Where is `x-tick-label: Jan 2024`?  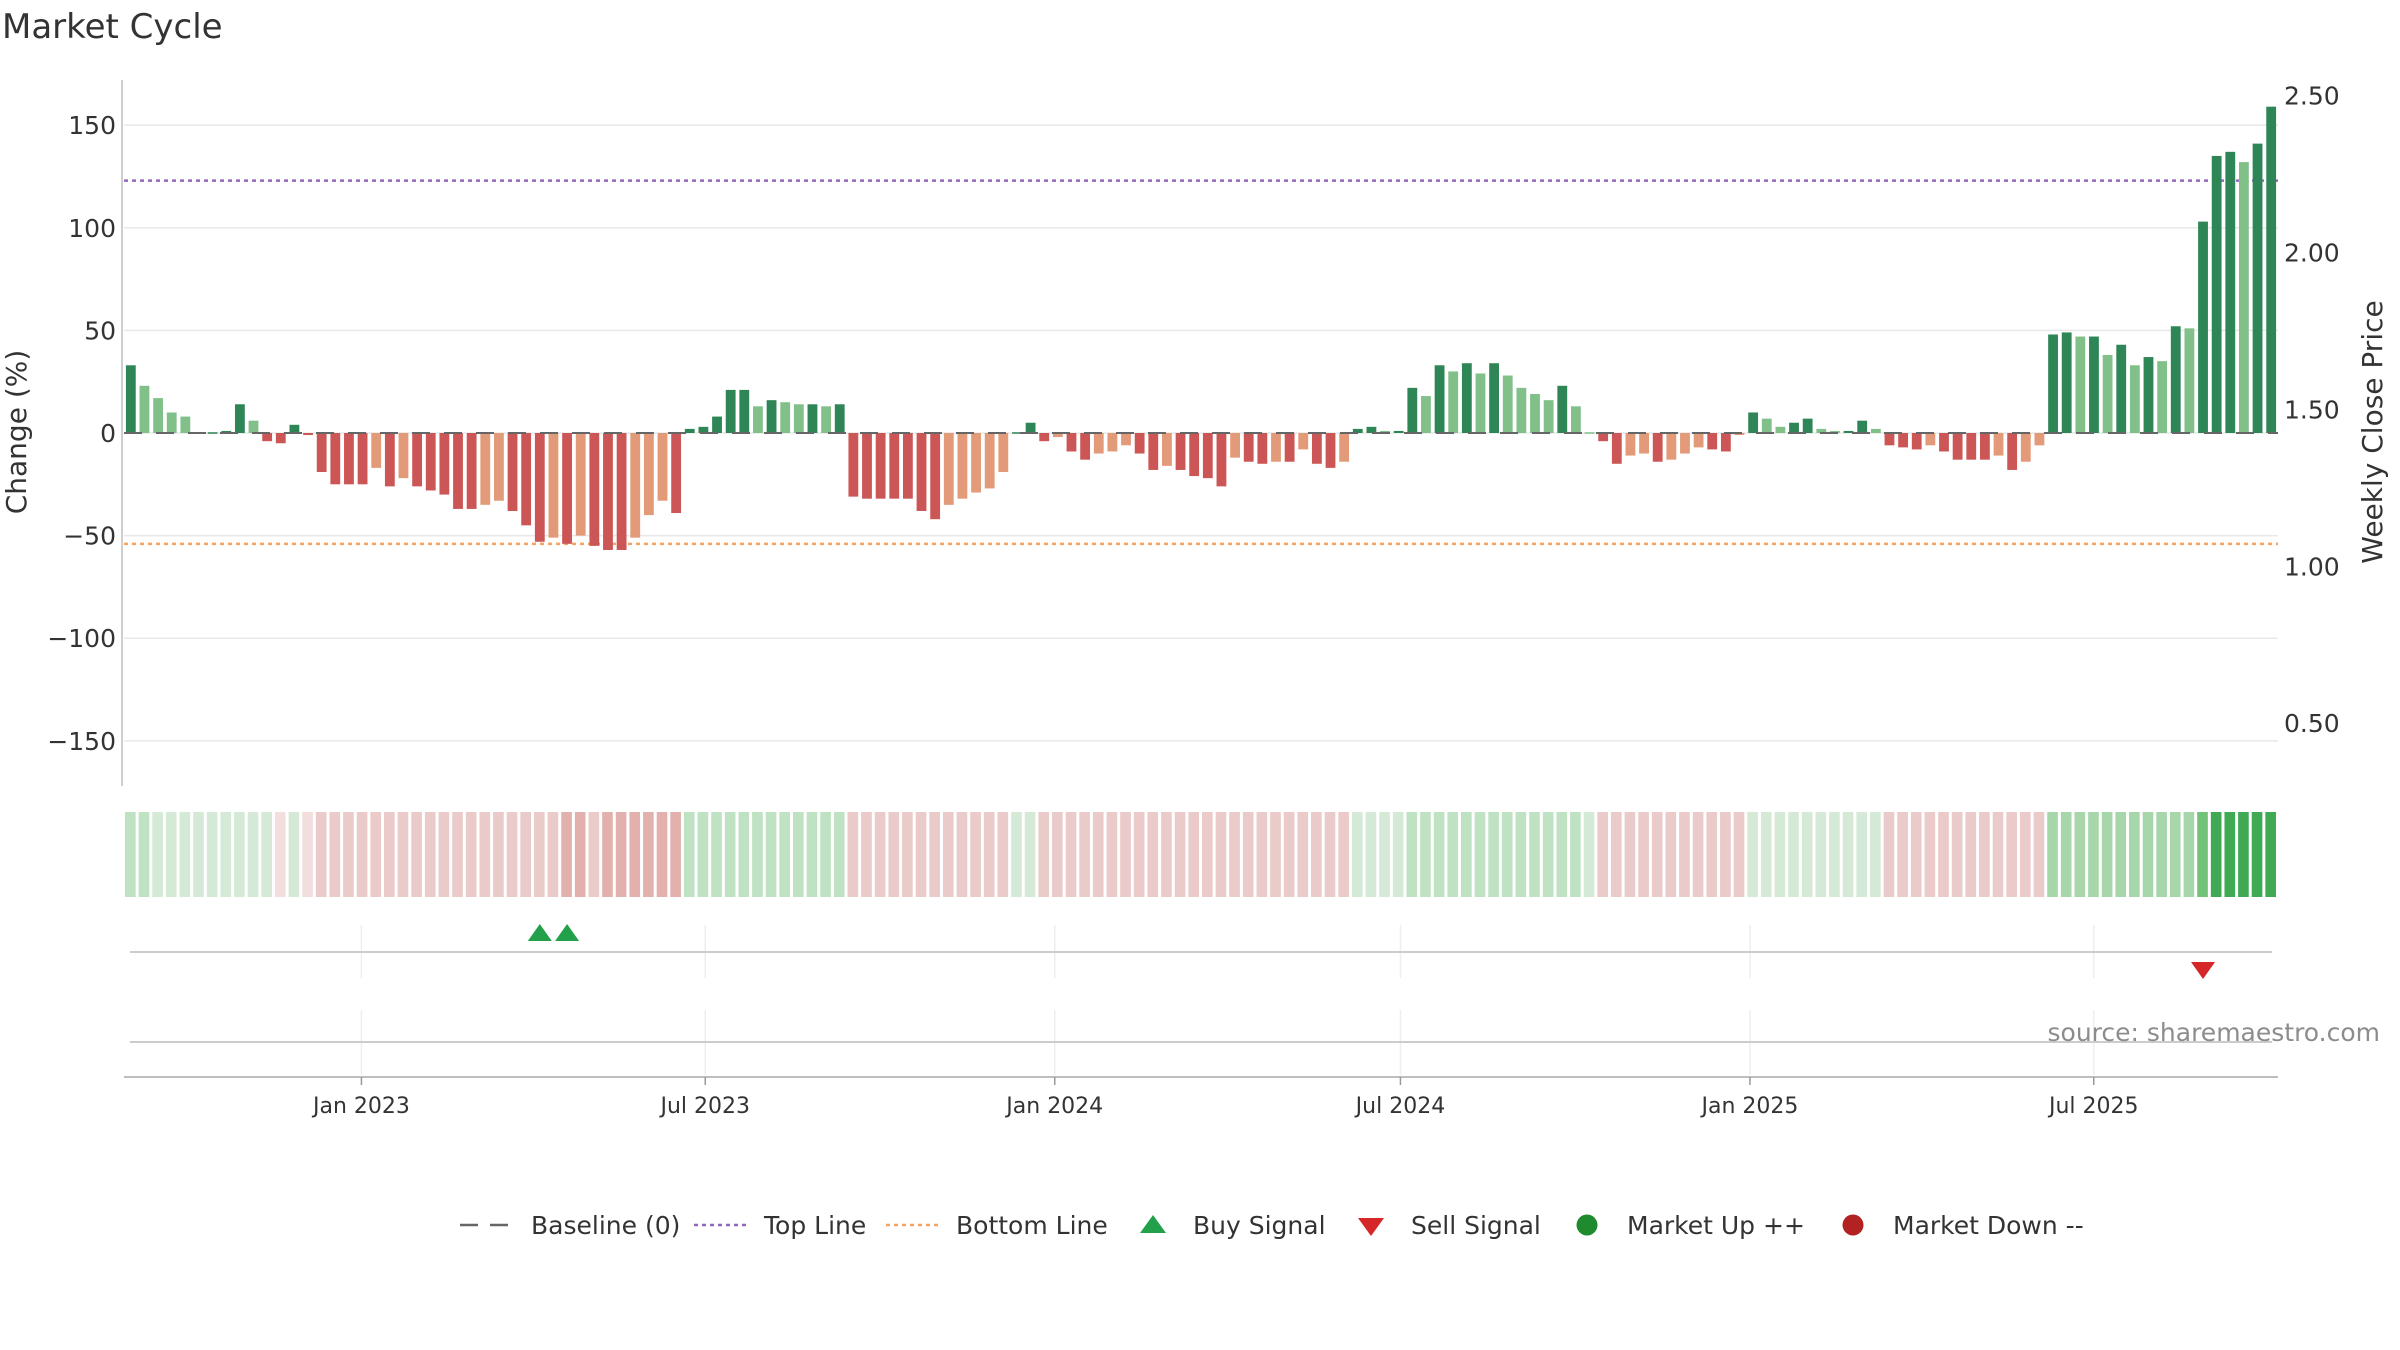
x-tick-label: Jan 2024 is located at coordinates (1053, 1106).